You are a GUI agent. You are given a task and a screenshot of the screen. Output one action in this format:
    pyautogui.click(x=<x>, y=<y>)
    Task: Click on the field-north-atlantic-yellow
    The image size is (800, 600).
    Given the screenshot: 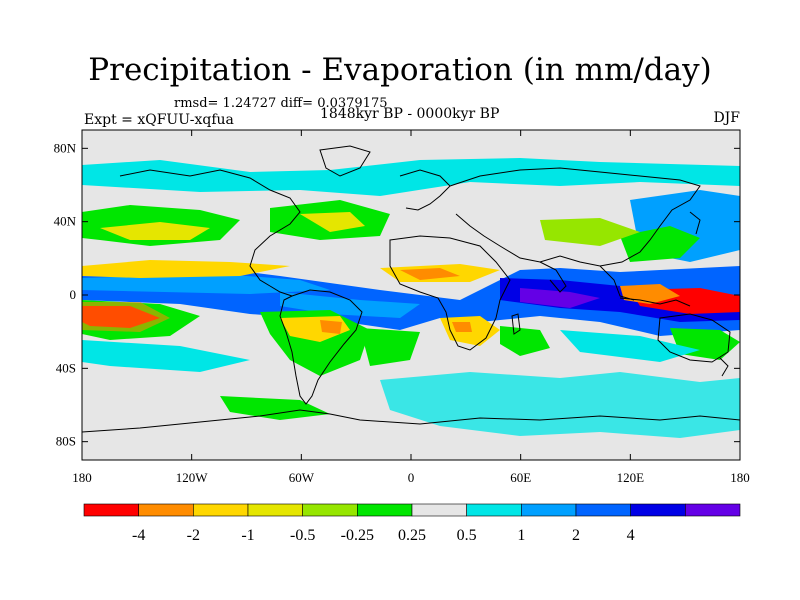 What is the action you would take?
    pyautogui.click(x=332, y=222)
    